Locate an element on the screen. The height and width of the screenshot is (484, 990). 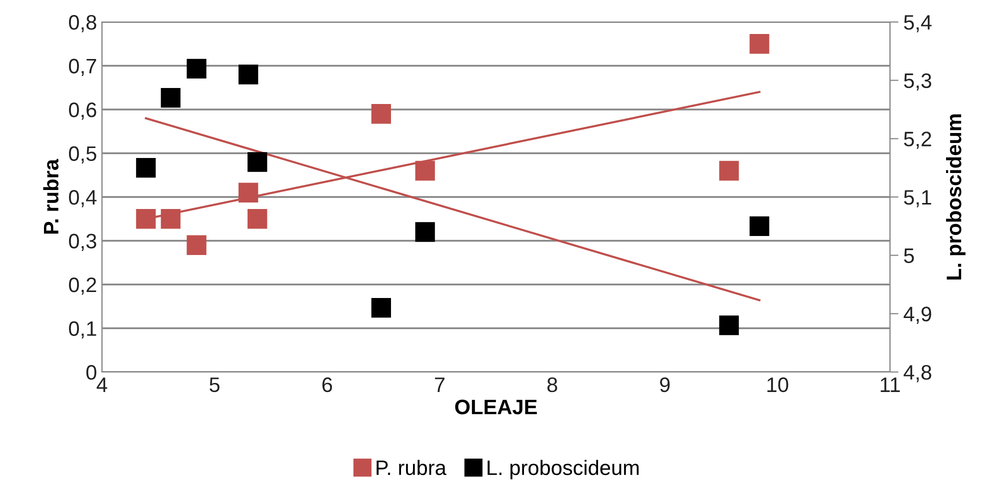
x-tick-label: 11 is located at coordinates (890, 385).